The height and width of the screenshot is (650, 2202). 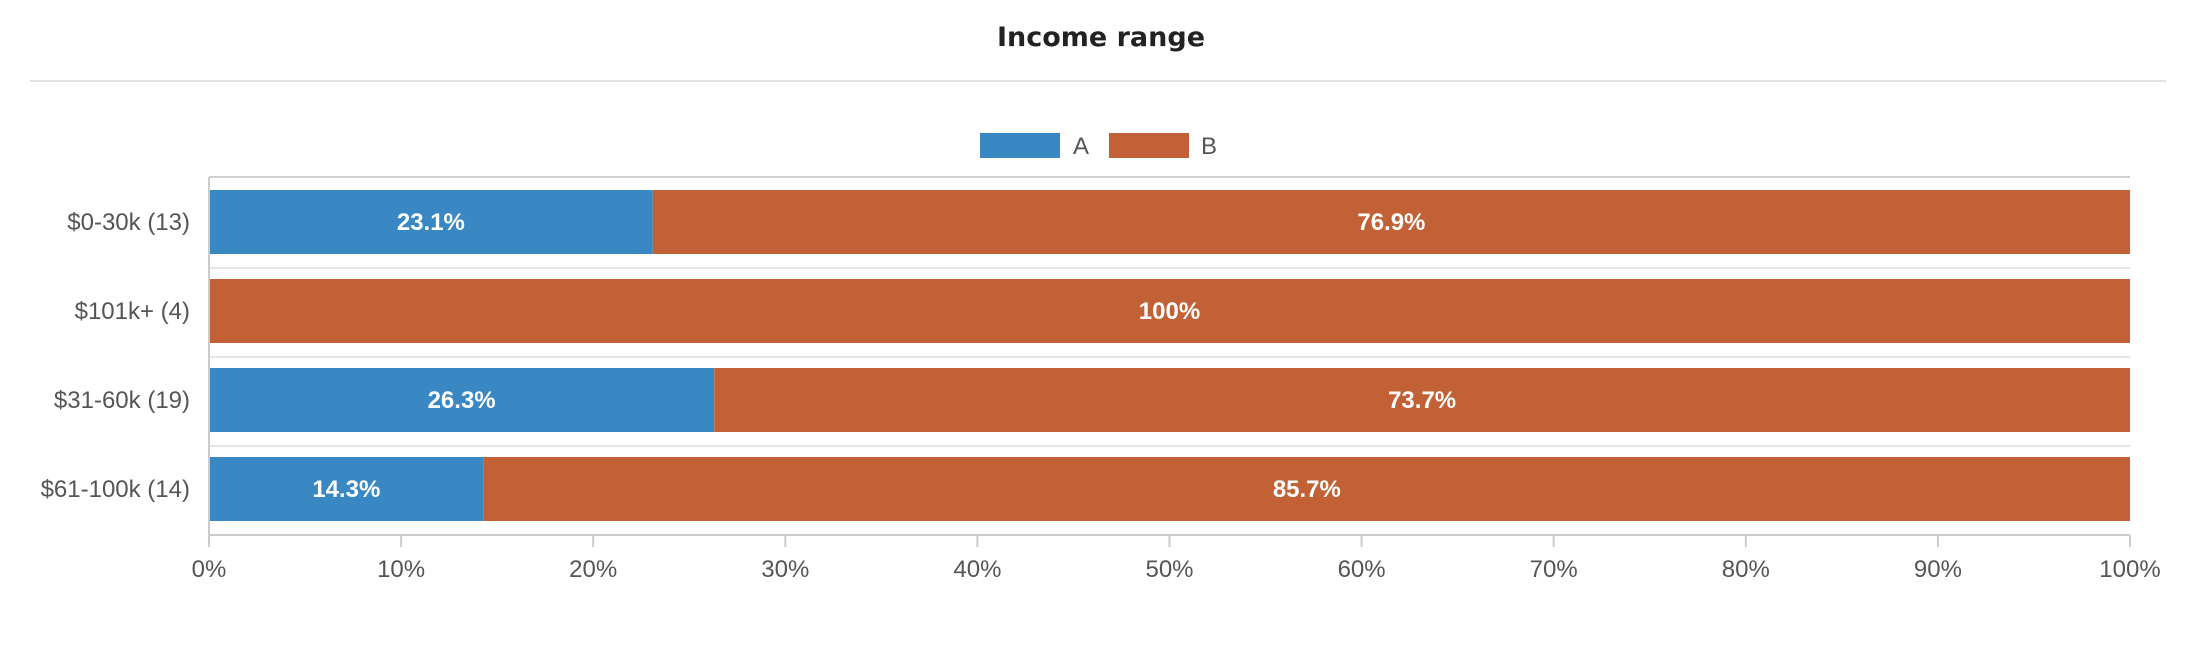 What do you see at coordinates (1101, 37) in the screenshot?
I see `chart-title: Income range` at bounding box center [1101, 37].